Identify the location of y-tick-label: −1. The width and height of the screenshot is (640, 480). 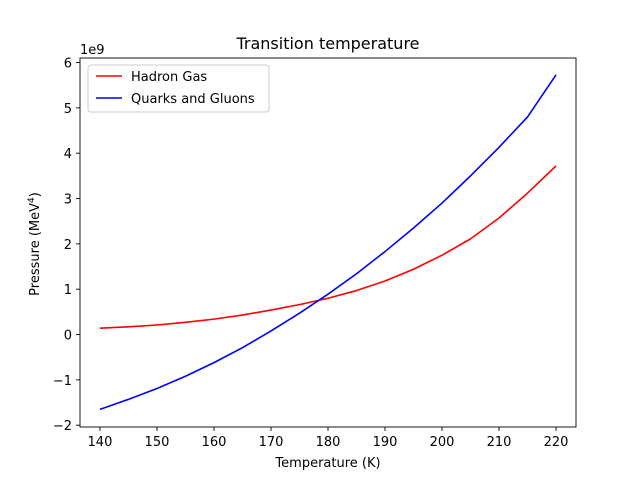
(62, 381).